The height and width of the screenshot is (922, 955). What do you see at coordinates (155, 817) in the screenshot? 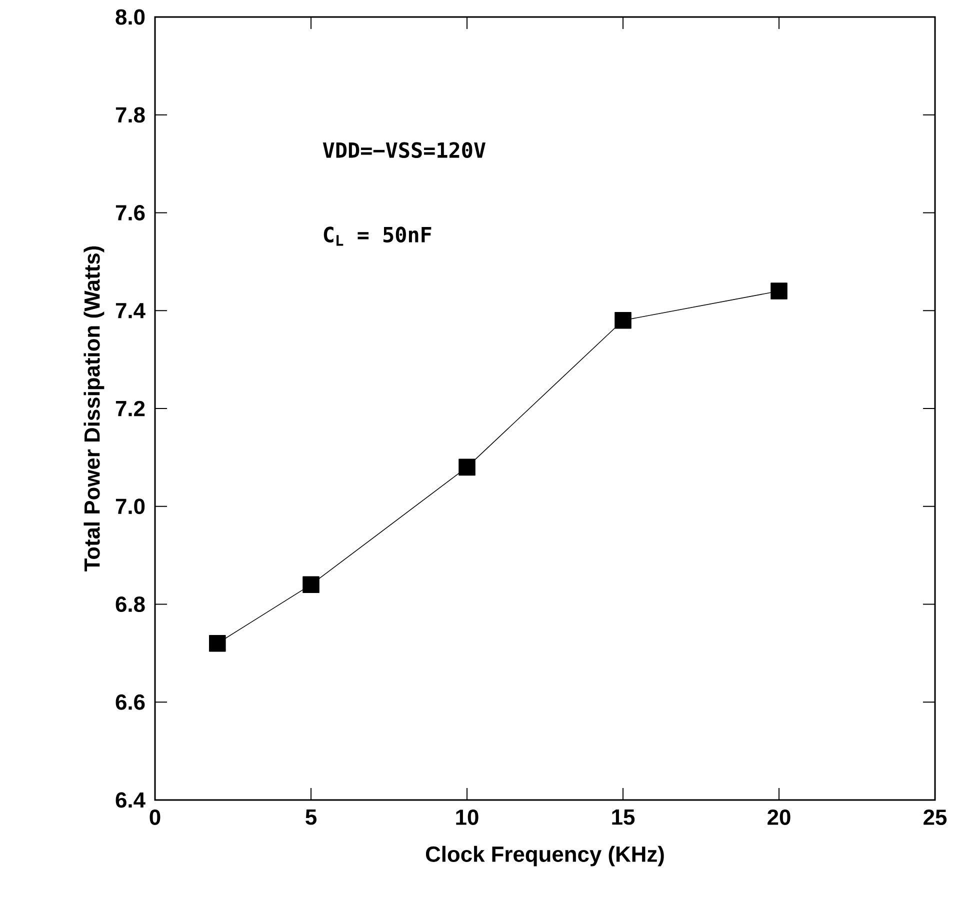
I see `x-tick-label: 0` at bounding box center [155, 817].